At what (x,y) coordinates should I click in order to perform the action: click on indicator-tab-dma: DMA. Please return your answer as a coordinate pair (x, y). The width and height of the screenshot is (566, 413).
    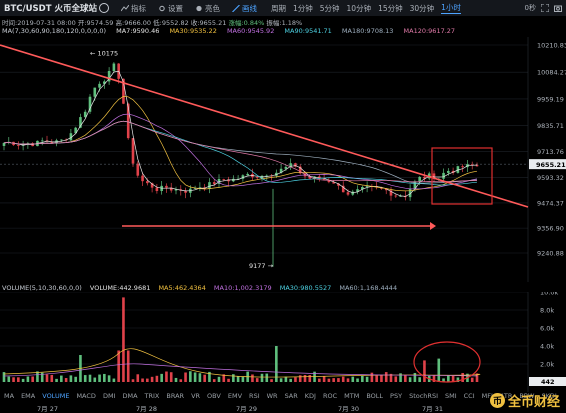
    Looking at the image, I should click on (130, 396).